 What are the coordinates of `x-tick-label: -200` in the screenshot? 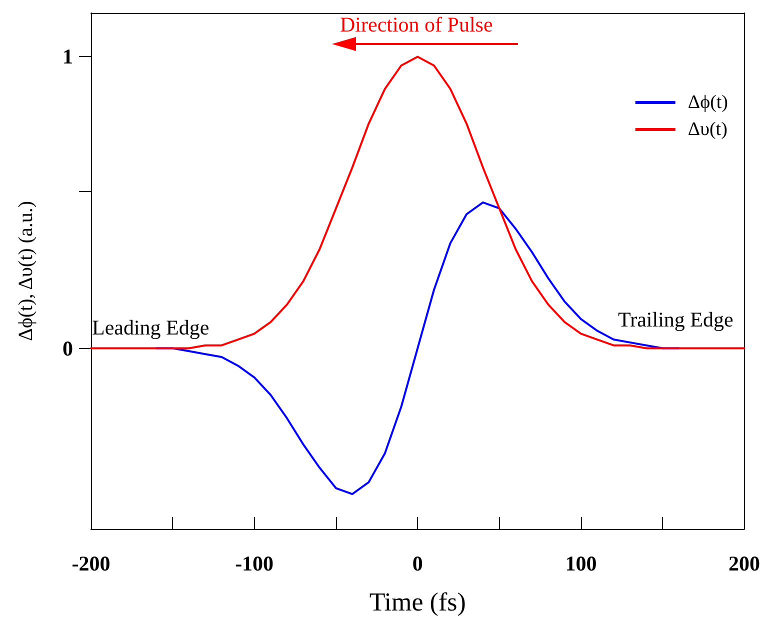 It's located at (91, 564).